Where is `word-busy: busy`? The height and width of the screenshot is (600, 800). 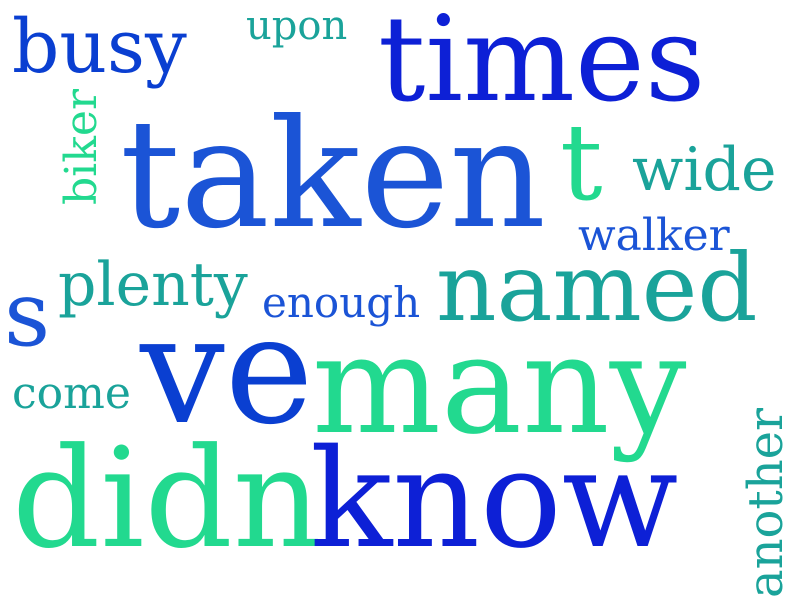 word-busy: busy is located at coordinates (99, 47).